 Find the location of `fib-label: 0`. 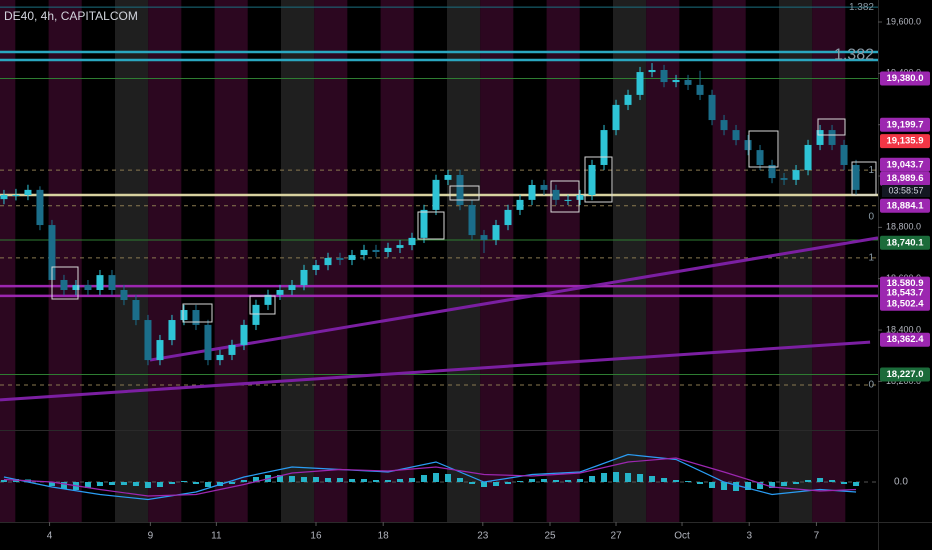

fib-label: 0 is located at coordinates (871, 385).